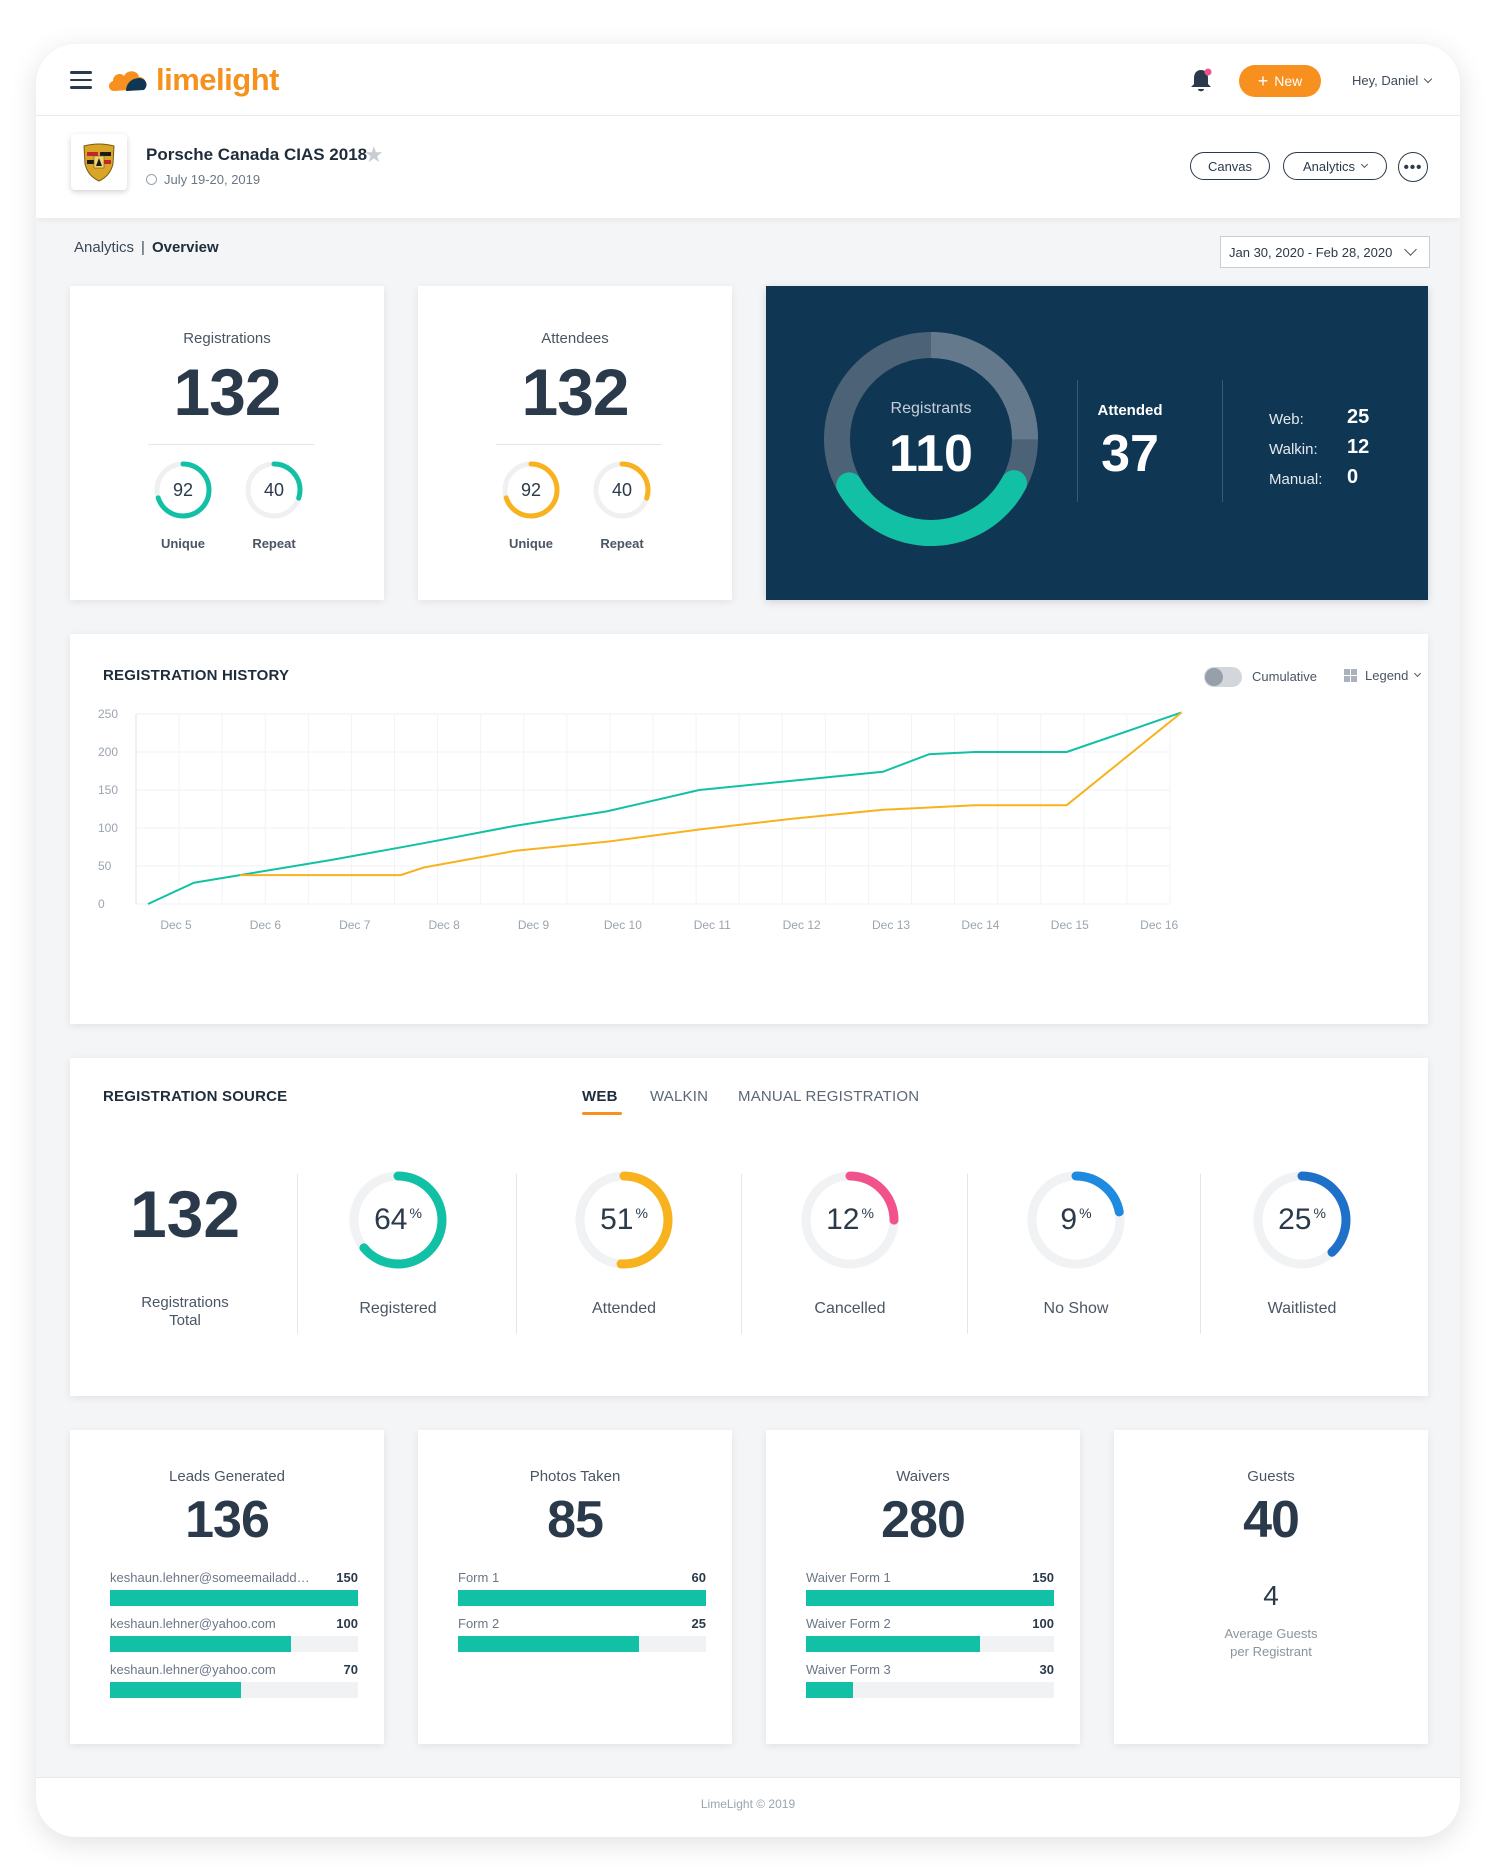 The height and width of the screenshot is (1876, 1495). Describe the element at coordinates (374, 154) in the screenshot. I see `star-icon: ★` at that location.